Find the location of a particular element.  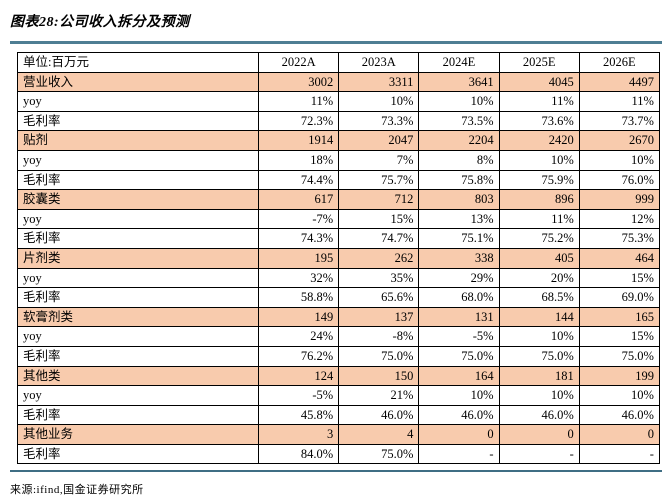

cell-value: 35% is located at coordinates (379, 278).